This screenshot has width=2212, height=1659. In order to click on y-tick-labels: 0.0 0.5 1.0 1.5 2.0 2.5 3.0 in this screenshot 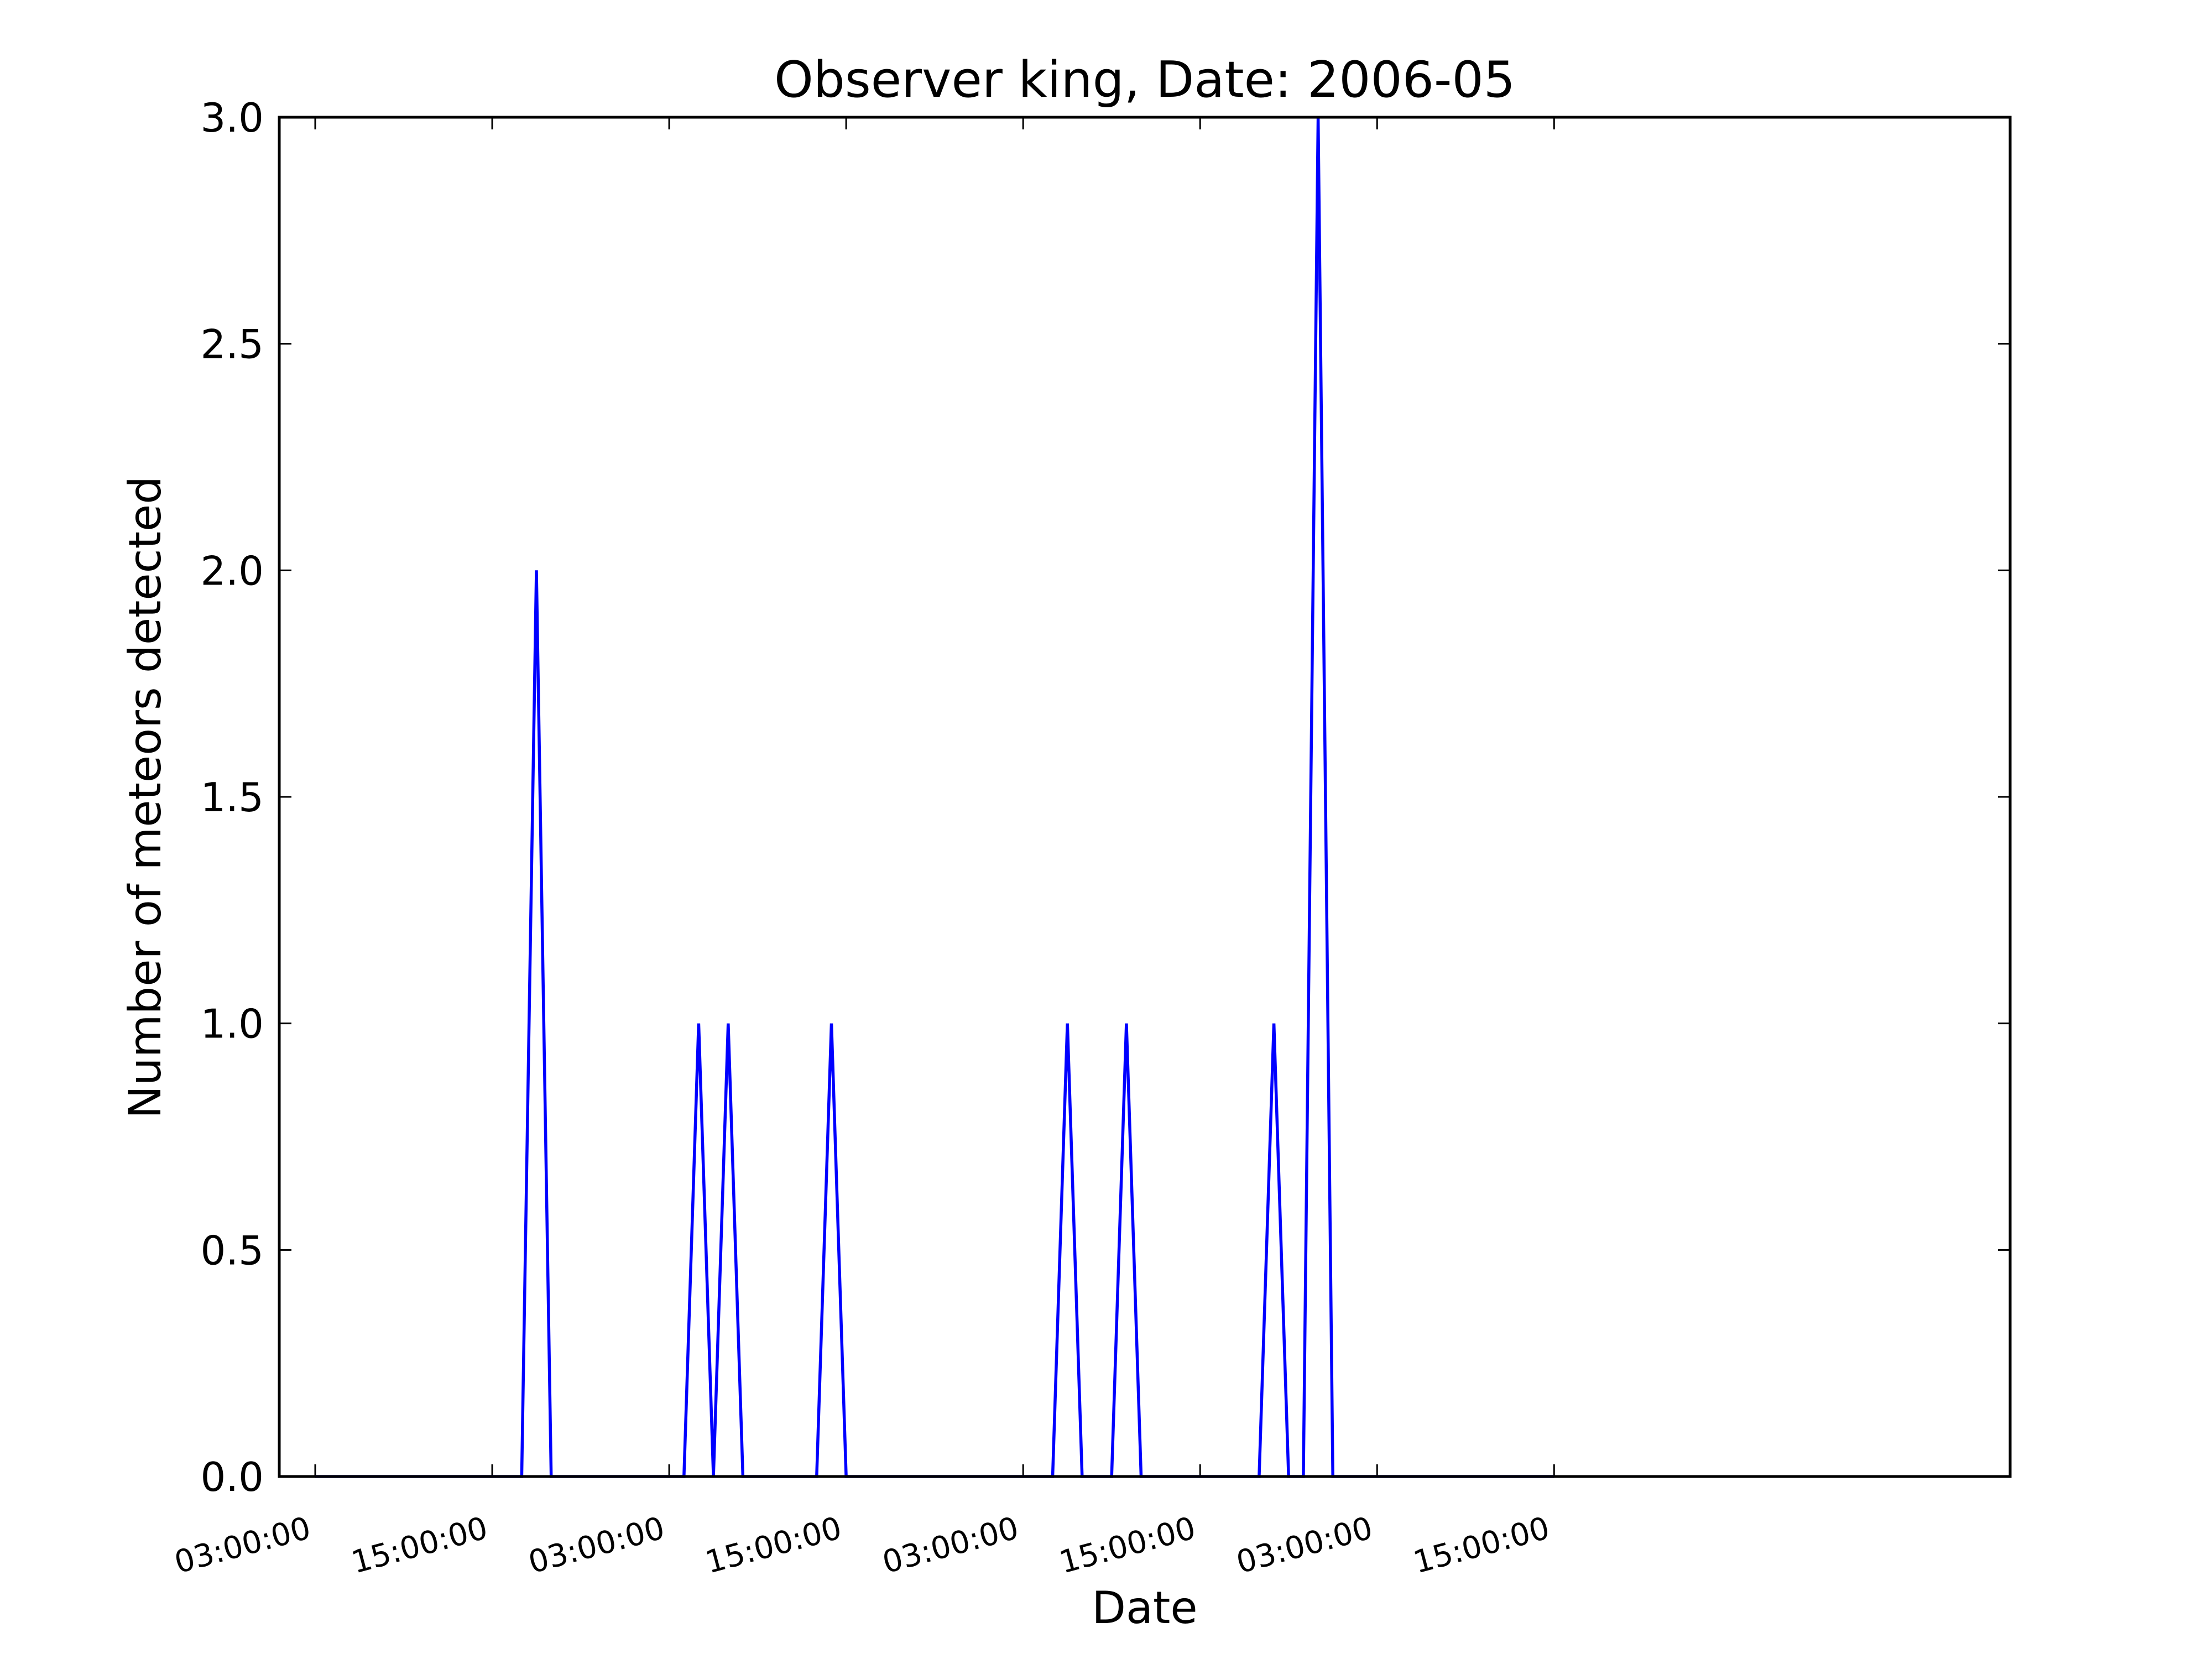, I will do `click(232, 798)`.